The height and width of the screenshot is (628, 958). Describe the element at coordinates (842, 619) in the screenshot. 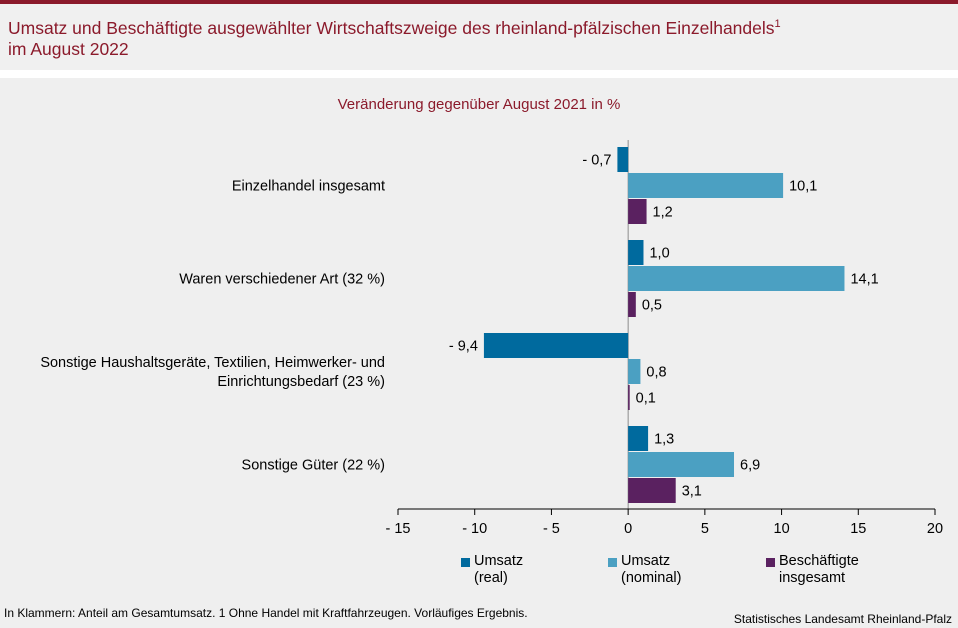

I see `source-credit: Statistisches Landesamt Rheinland-Pfalz` at that location.